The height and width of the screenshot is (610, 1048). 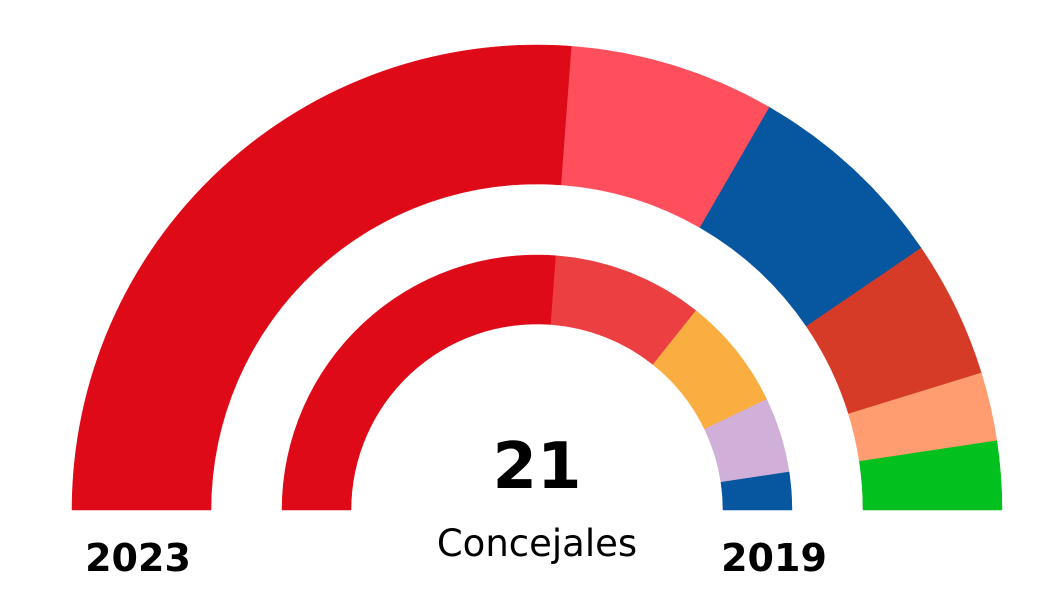 What do you see at coordinates (537, 467) in the screenshot?
I see `total-seats-value: 21` at bounding box center [537, 467].